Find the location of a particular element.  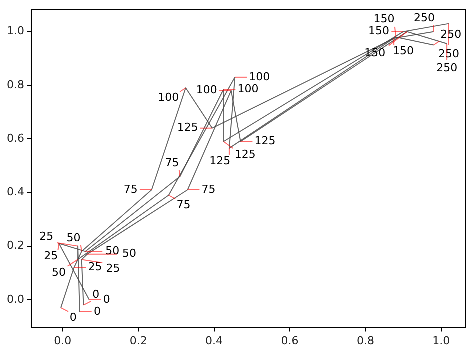

x-tick-label: 0.8 is located at coordinates (365, 341).